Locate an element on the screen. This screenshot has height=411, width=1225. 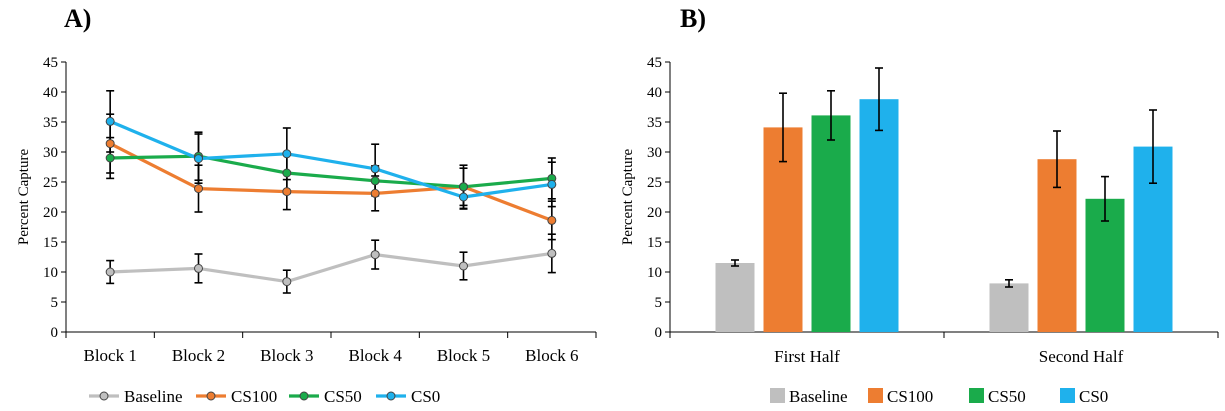
series-line-cs50 is located at coordinates (331, 171).